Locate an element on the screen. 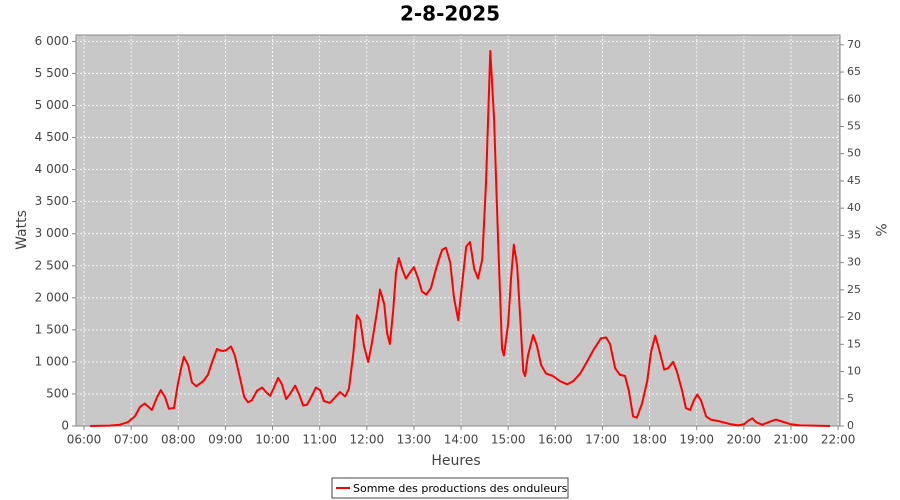  y-tick-label: 5 000 is located at coordinates (52, 105).